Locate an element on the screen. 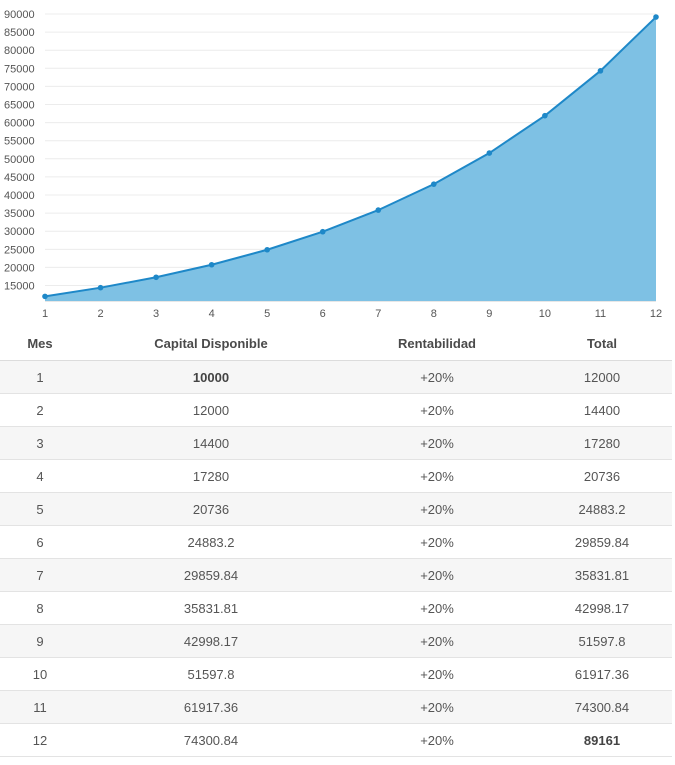 The image size is (675, 765). table-row: 10 51597.8 +20% 61917.36 is located at coordinates (336, 674).